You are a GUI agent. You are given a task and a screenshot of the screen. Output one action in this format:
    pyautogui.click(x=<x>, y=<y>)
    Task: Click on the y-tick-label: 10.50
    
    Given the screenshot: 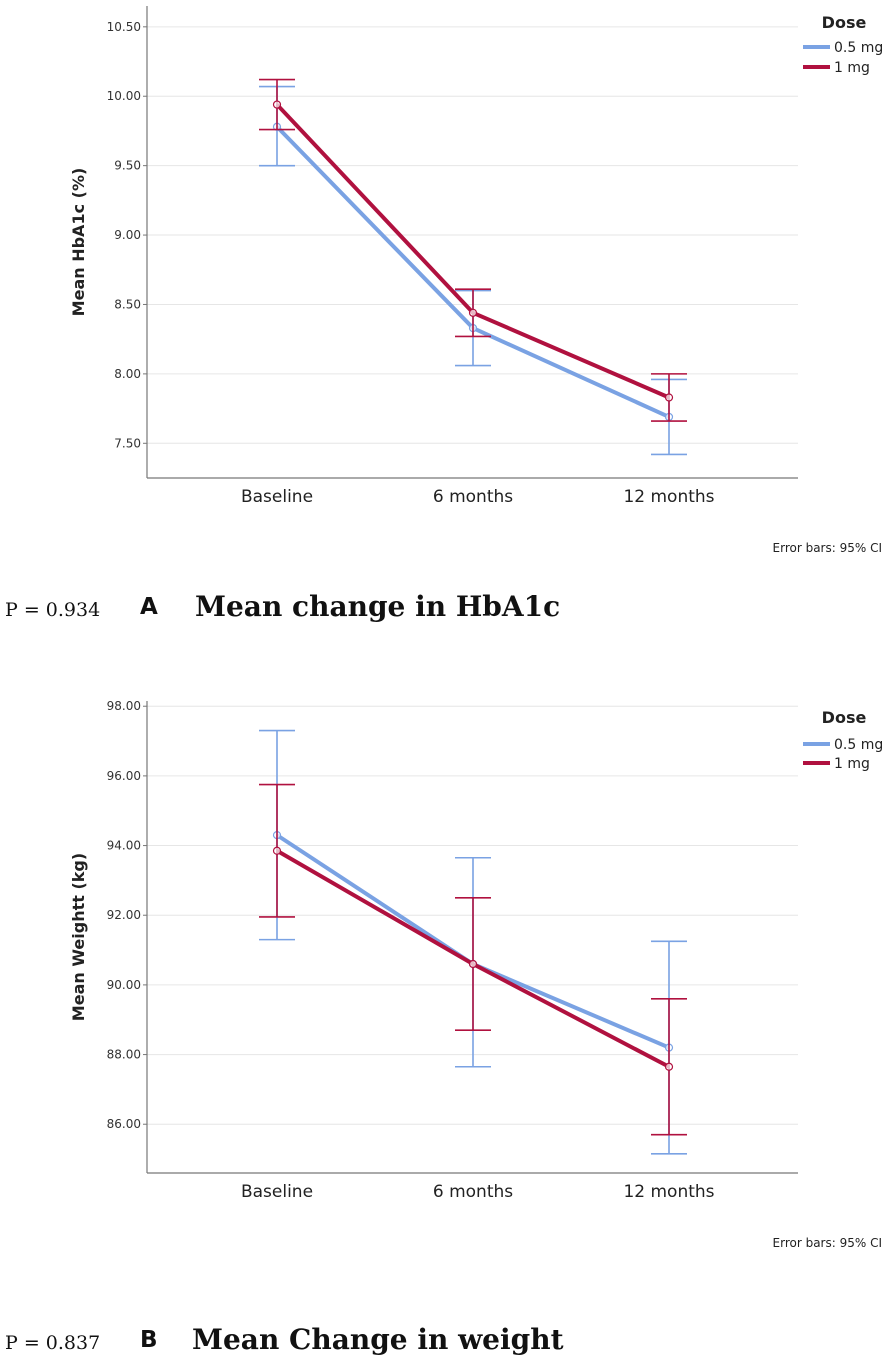 What is the action you would take?
    pyautogui.click(x=124, y=27)
    